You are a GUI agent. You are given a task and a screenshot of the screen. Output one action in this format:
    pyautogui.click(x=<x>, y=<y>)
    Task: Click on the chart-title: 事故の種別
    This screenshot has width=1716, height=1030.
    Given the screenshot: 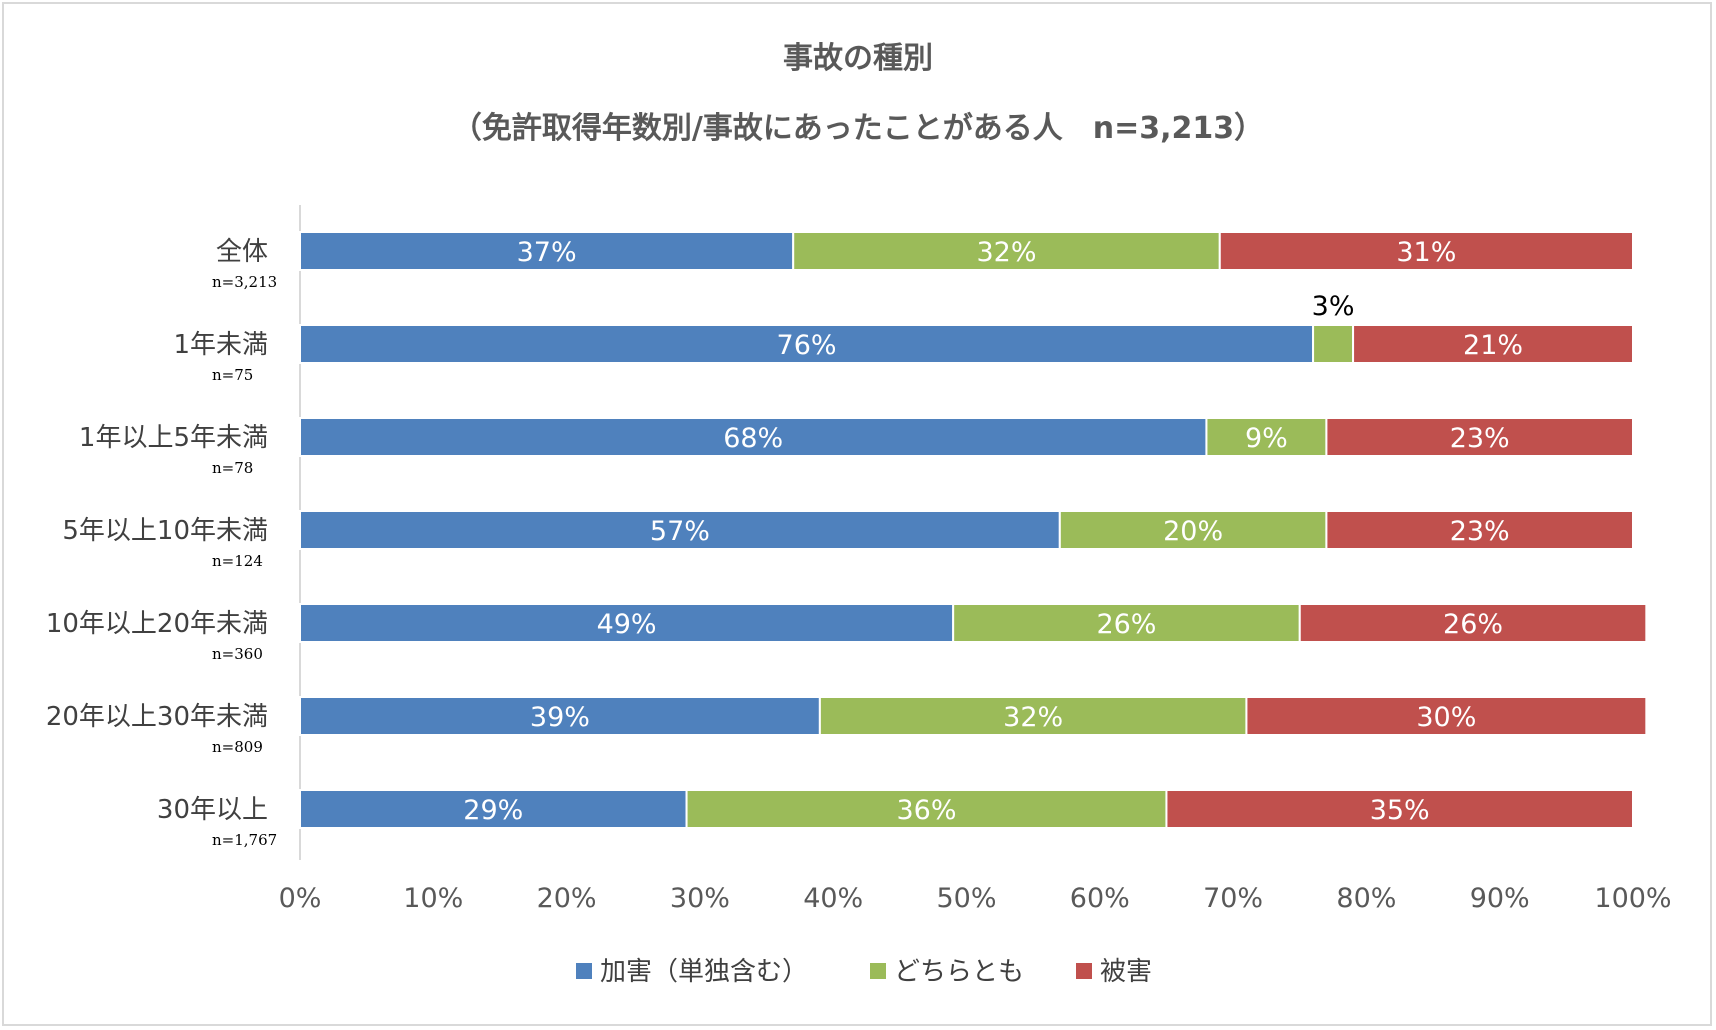 What is the action you would take?
    pyautogui.click(x=858, y=58)
    